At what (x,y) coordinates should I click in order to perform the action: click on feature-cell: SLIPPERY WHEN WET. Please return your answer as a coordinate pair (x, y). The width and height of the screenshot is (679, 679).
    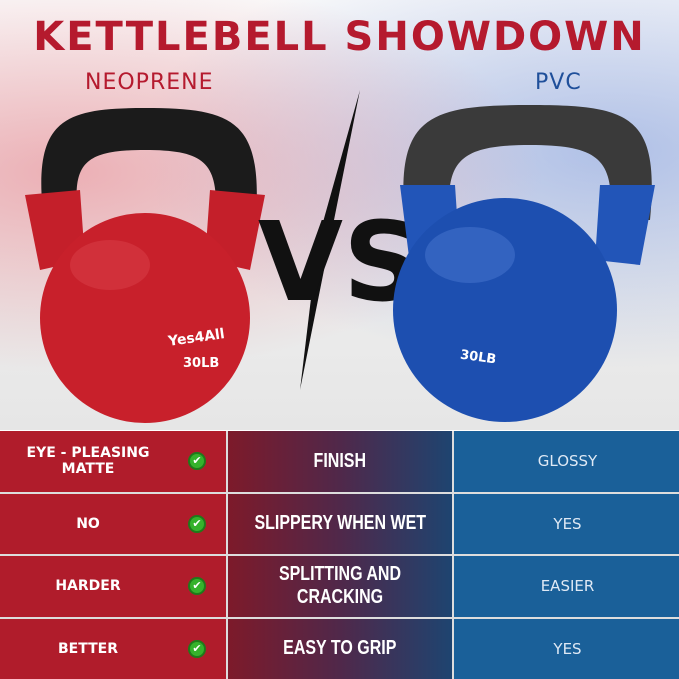
    Looking at the image, I should click on (340, 523).